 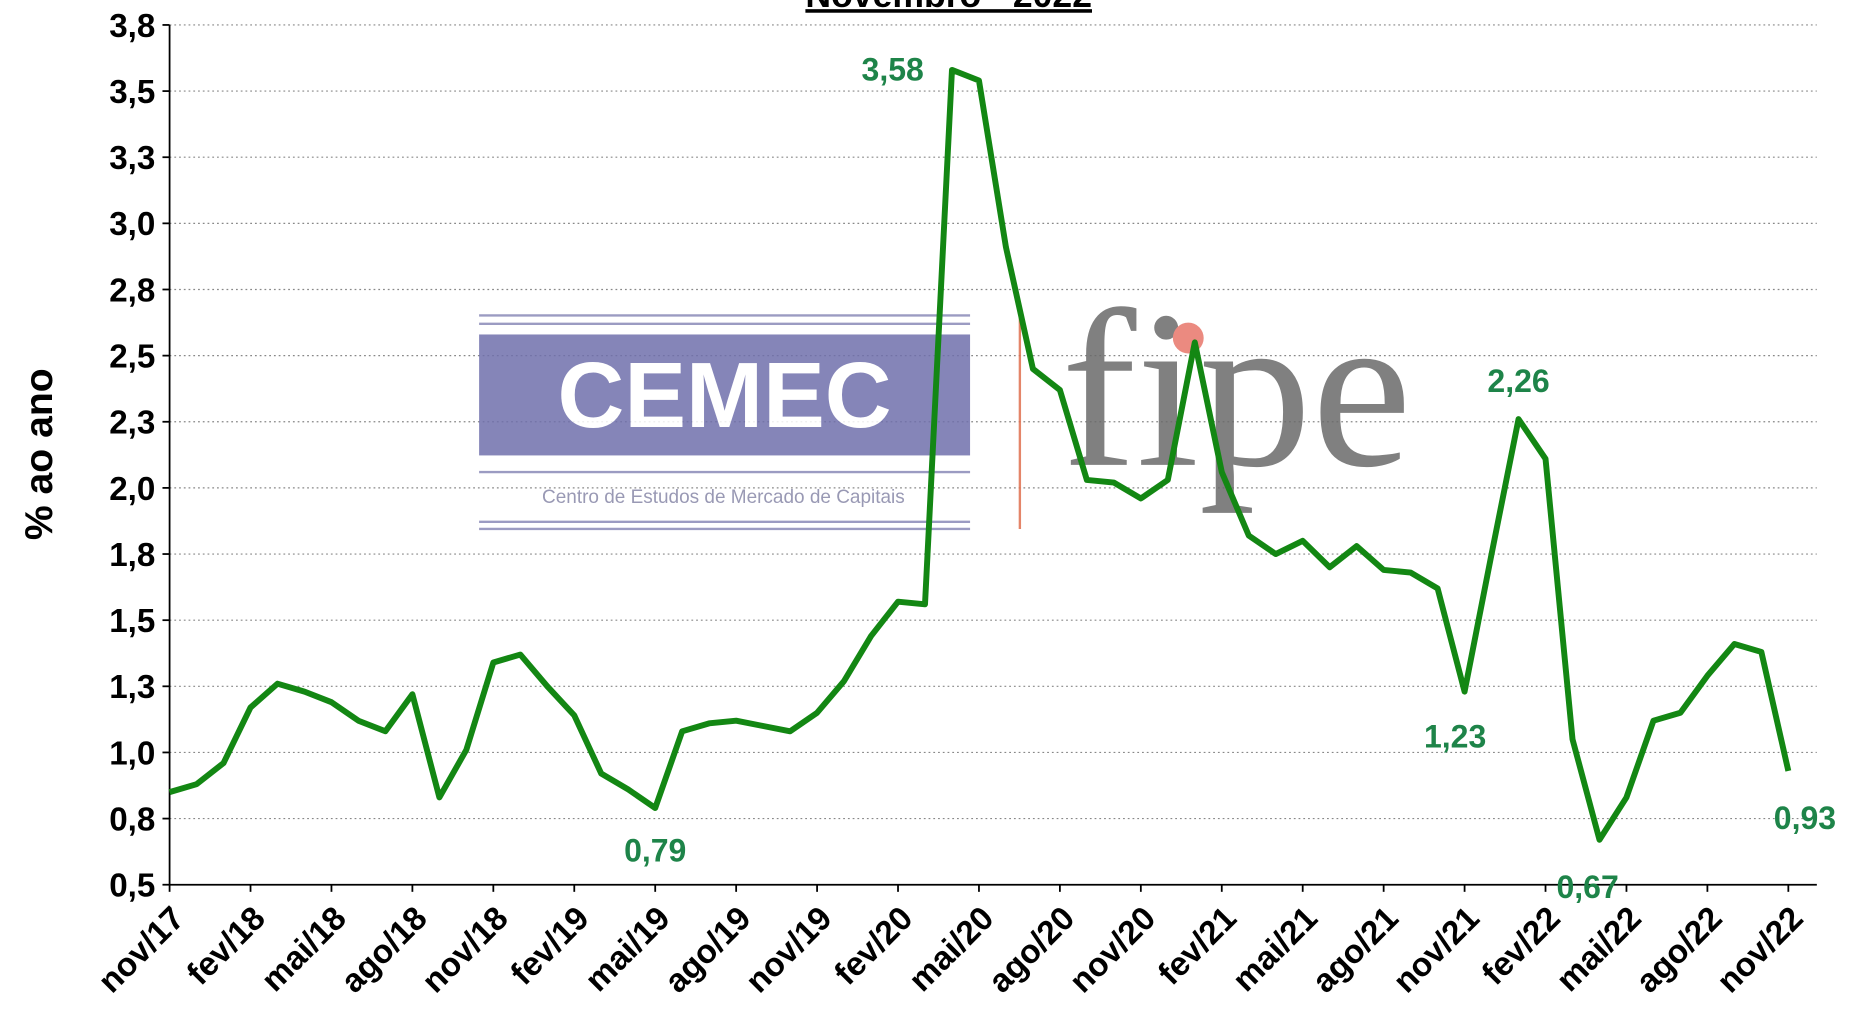 What do you see at coordinates (132, 224) in the screenshot?
I see `y-tick-label: 3,0` at bounding box center [132, 224].